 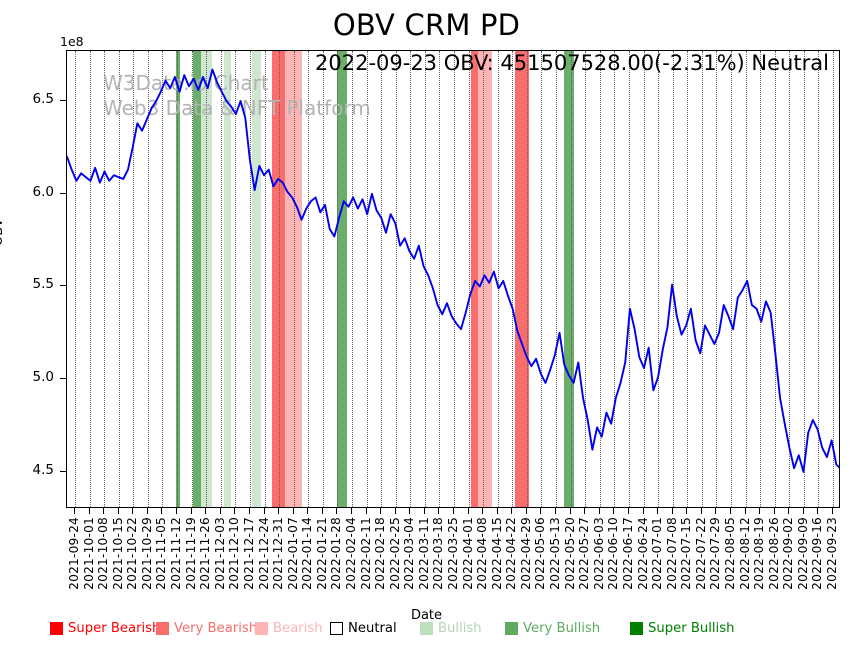 I want to click on x-axis-tick-label: 2022-08-05, so click(x=729, y=553).